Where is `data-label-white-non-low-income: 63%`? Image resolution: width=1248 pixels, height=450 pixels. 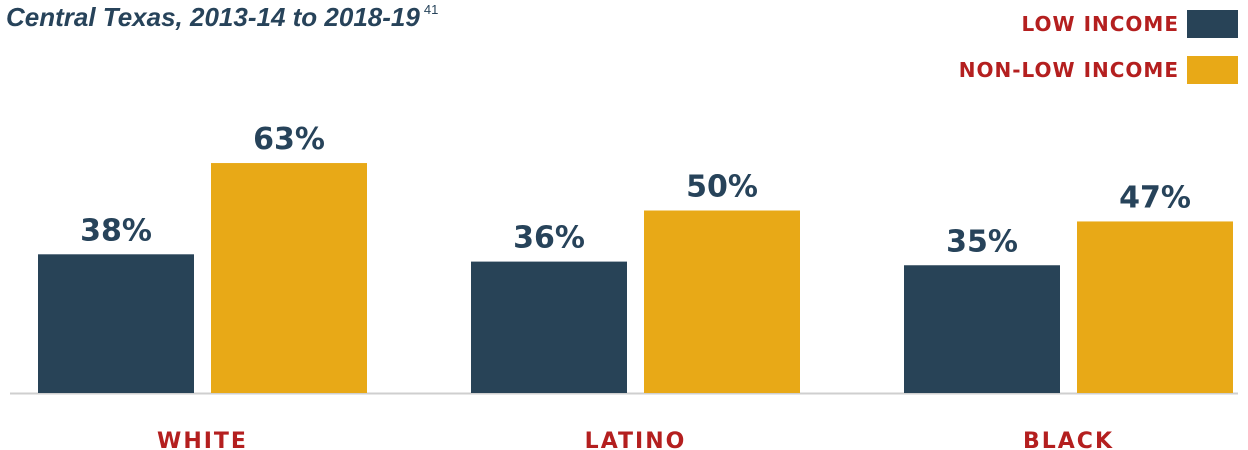 data-label-white-non-low-income: 63% is located at coordinates (289, 139).